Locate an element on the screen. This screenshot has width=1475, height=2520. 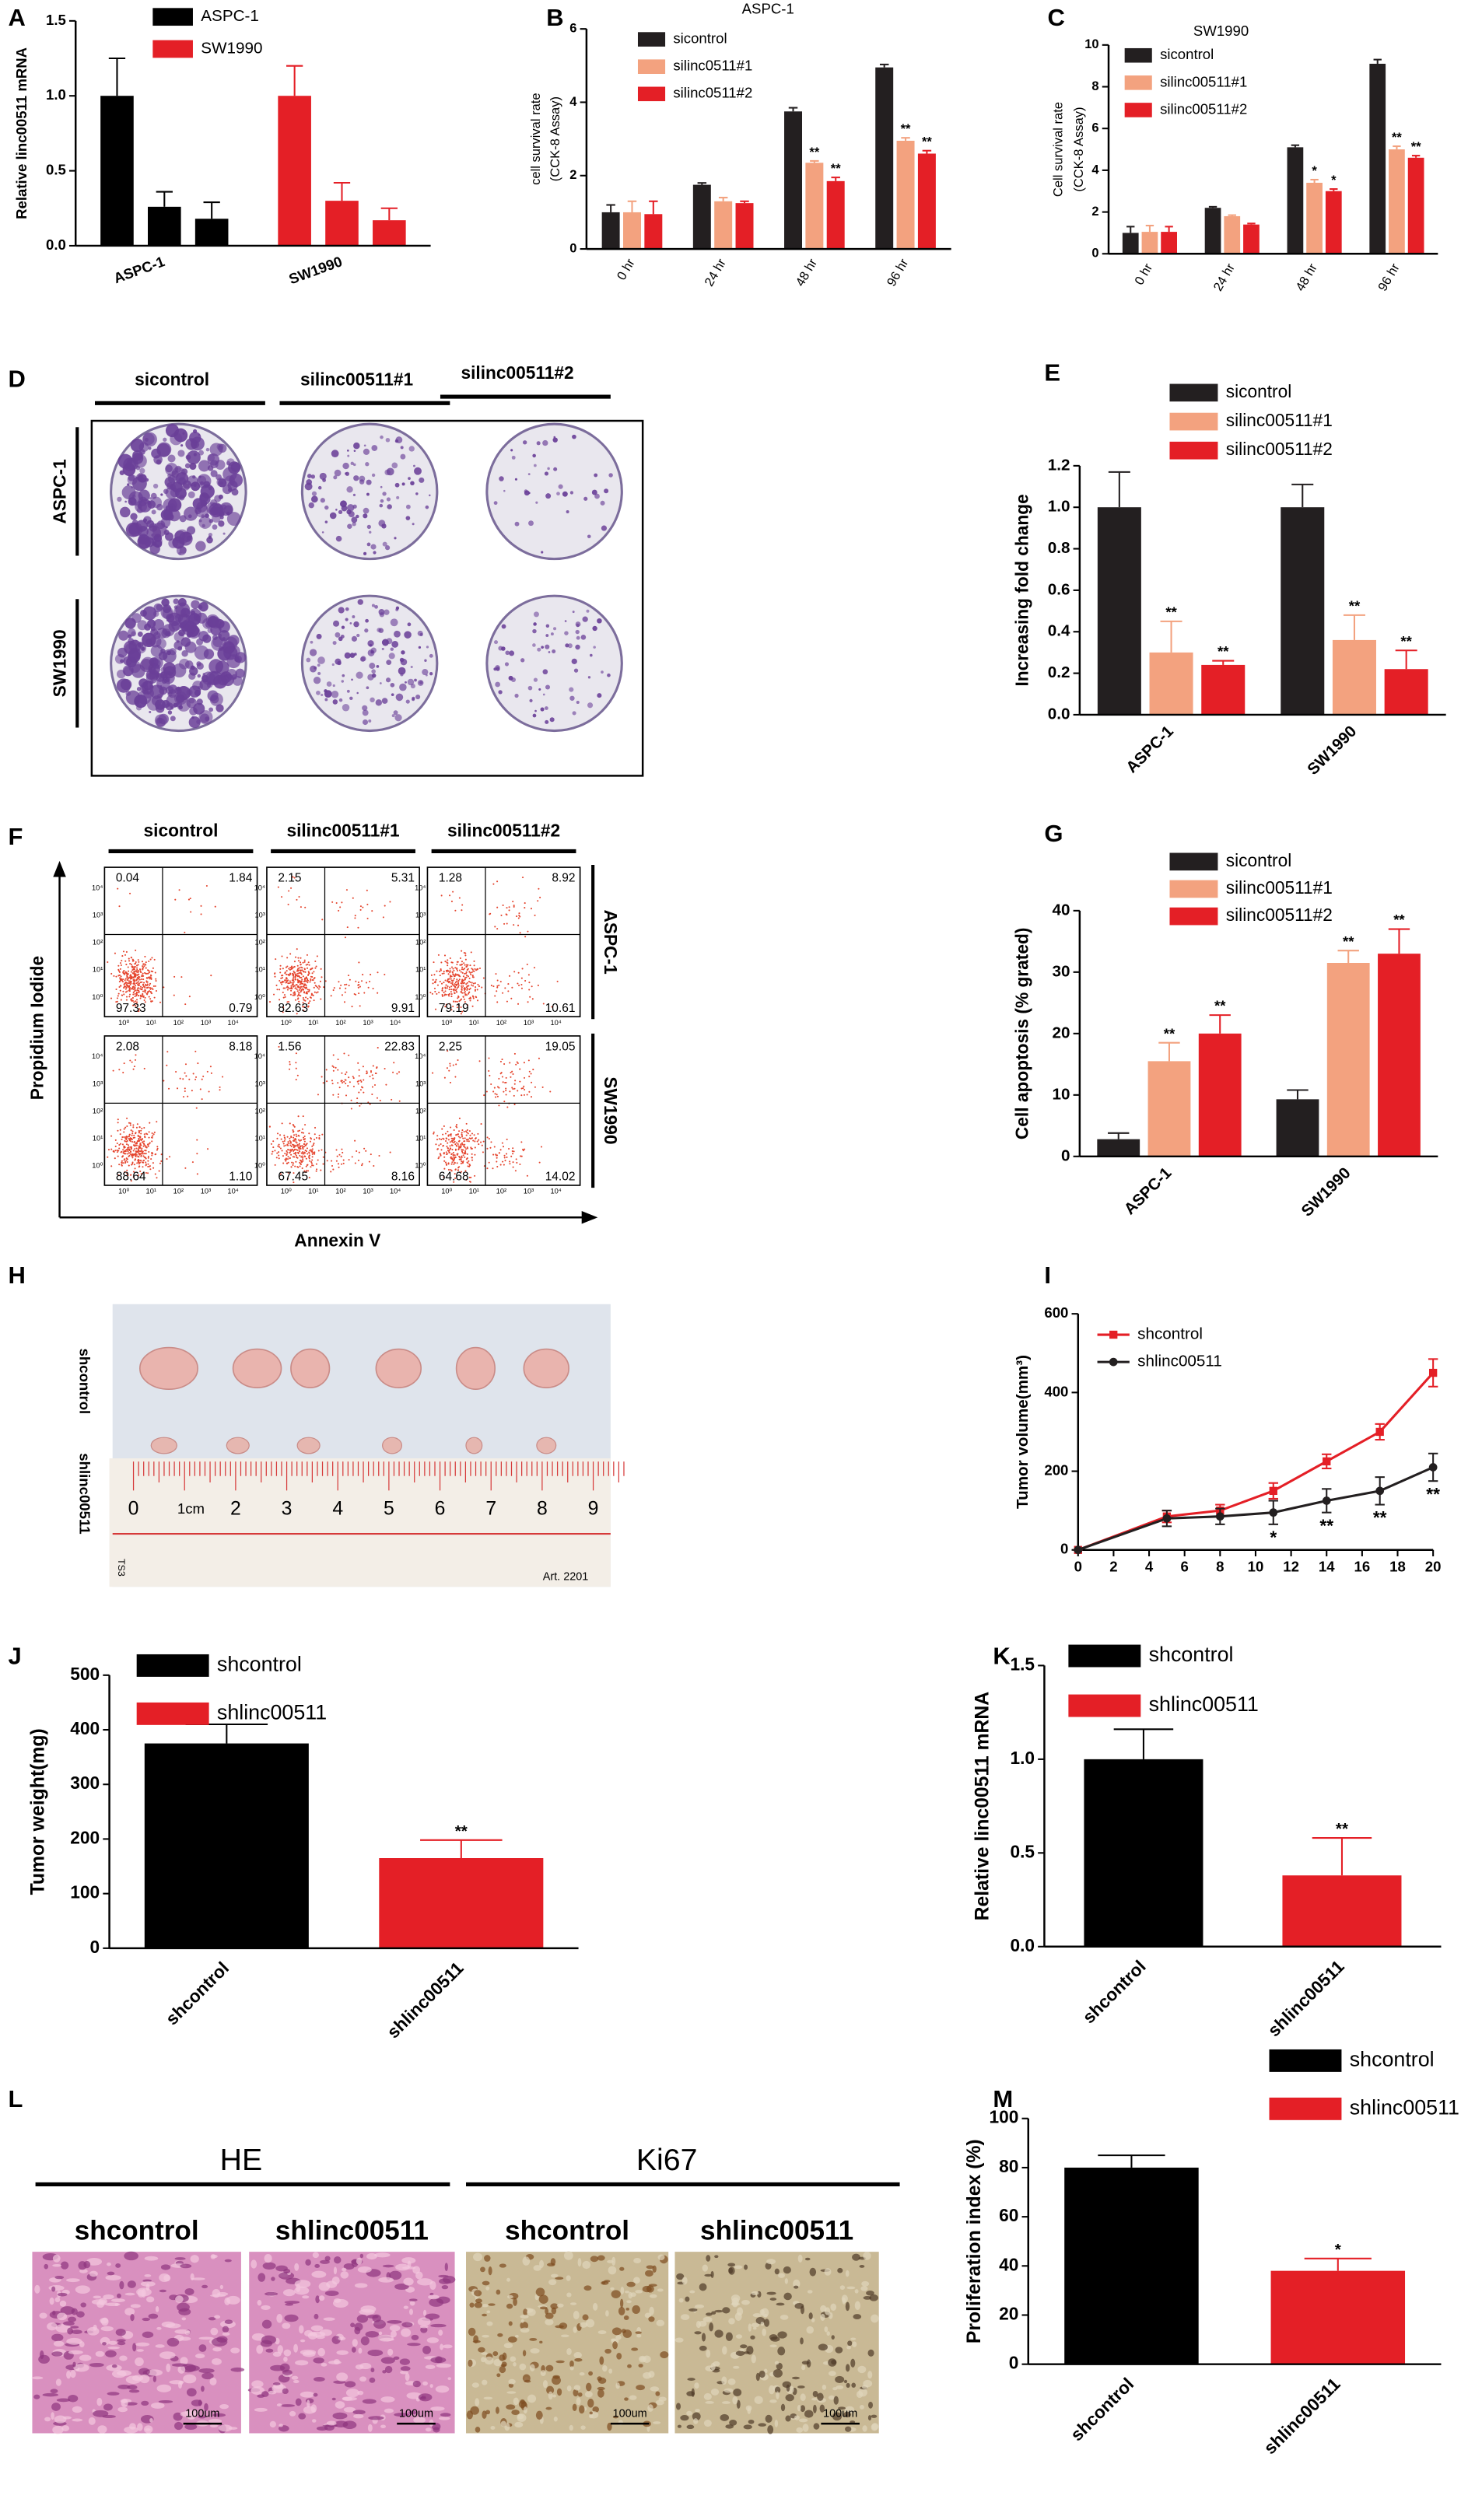
y-tick-label: 40 is located at coordinates (1008, 2264).